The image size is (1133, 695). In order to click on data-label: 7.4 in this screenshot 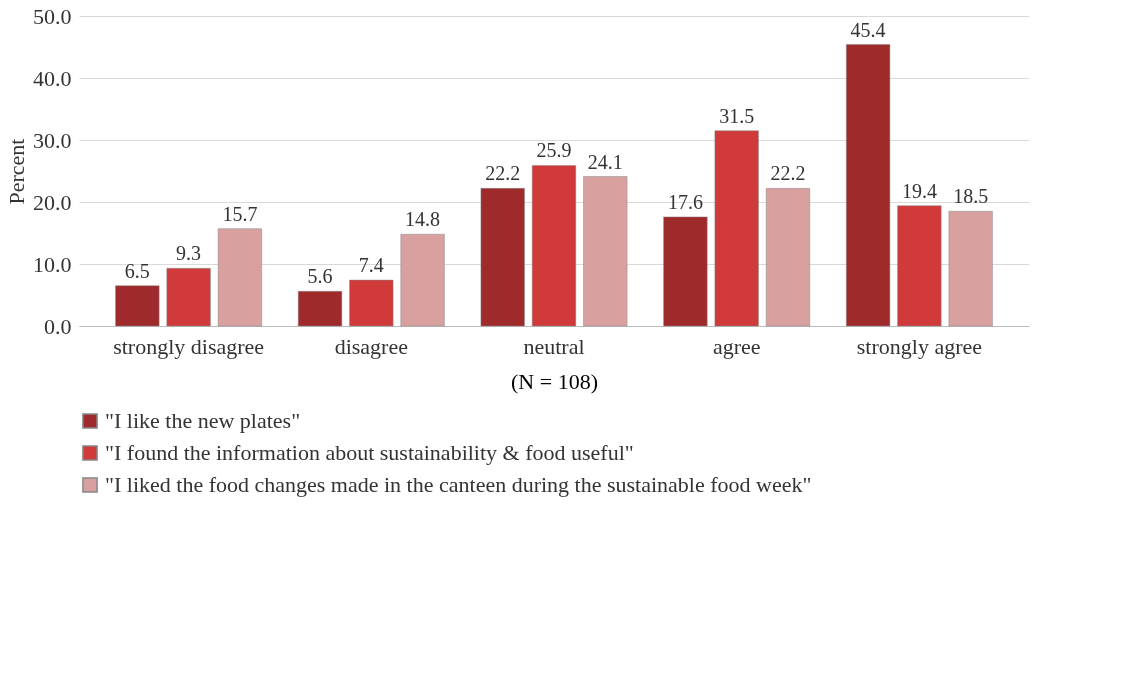, I will do `click(371, 265)`.